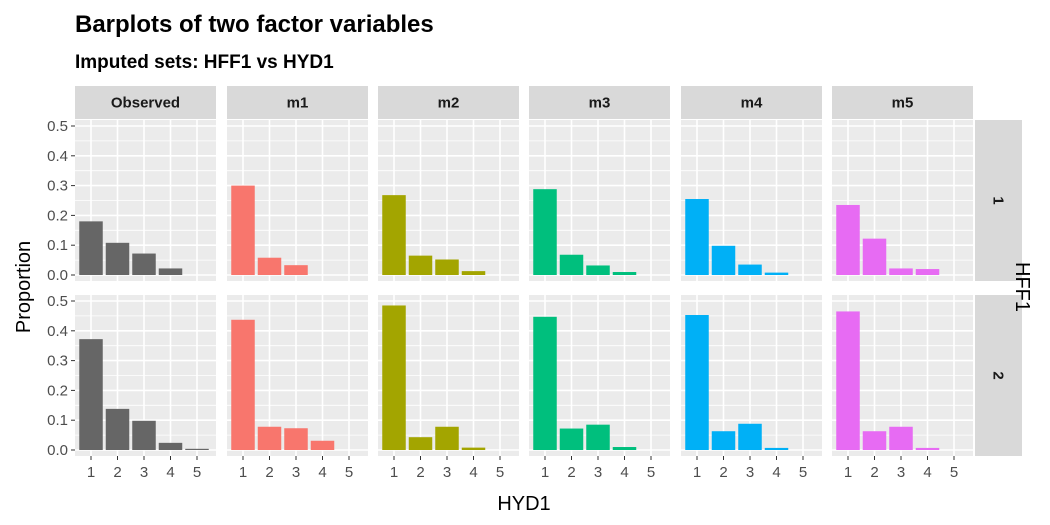  What do you see at coordinates (523, 504) in the screenshot?
I see `x-axis-title: HYD1` at bounding box center [523, 504].